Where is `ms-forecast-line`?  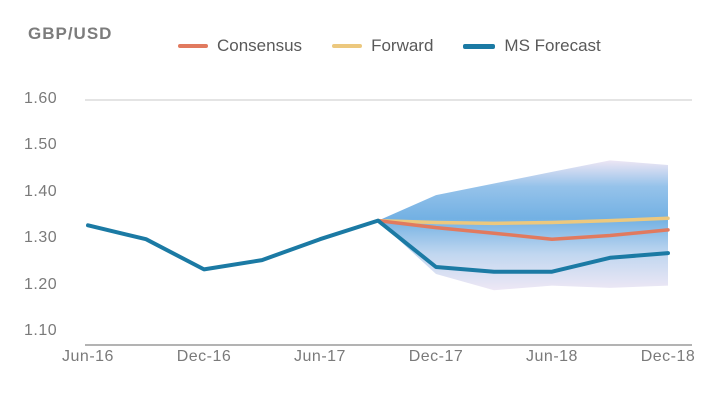
ms-forecast-line is located at coordinates (378, 246).